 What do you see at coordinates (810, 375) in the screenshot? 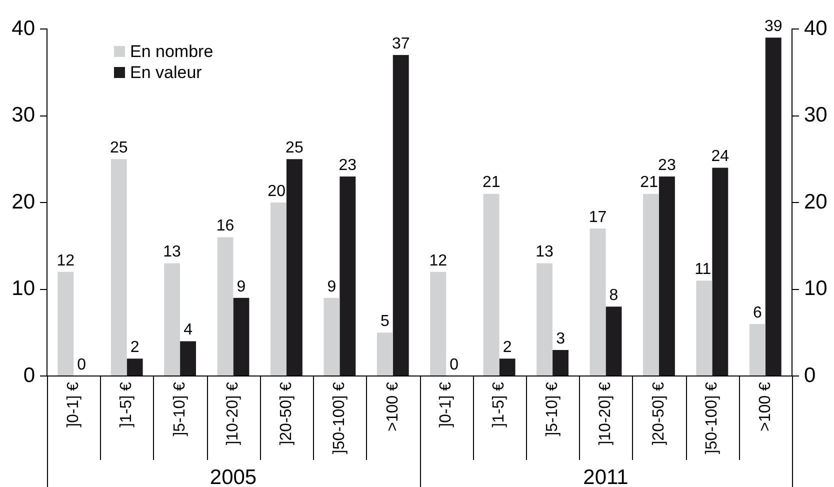
I see `y2-tick-label: 0` at bounding box center [810, 375].